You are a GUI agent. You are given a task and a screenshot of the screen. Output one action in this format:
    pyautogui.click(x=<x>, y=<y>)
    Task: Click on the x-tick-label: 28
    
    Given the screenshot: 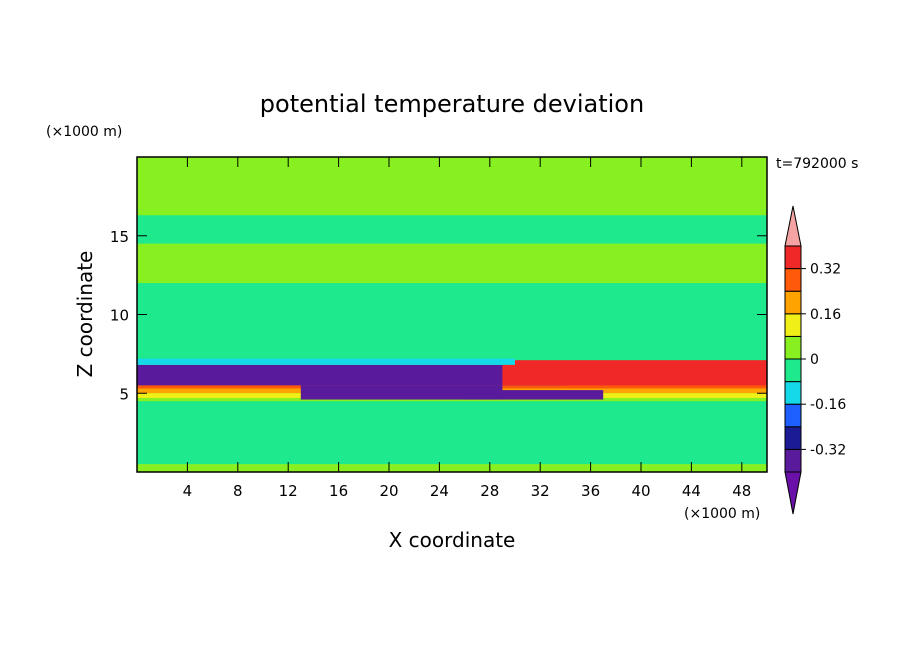 What is the action you would take?
    pyautogui.click(x=489, y=491)
    